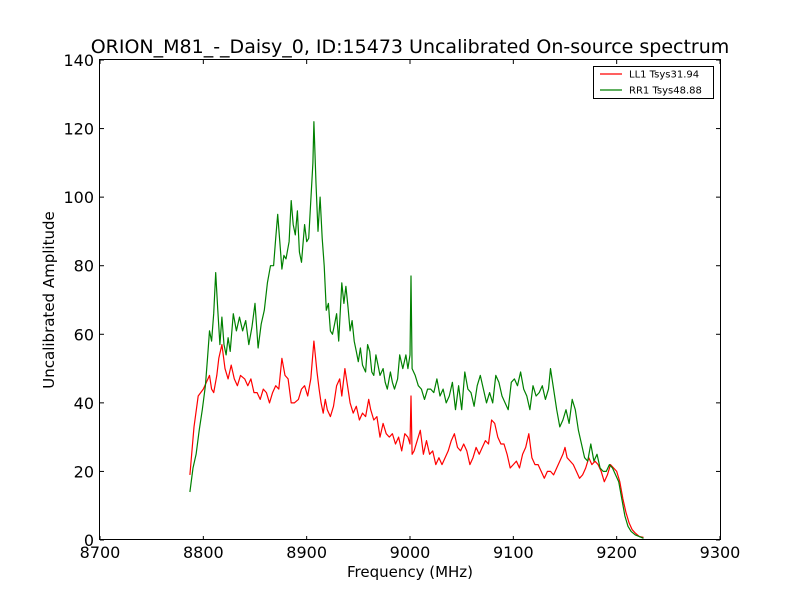  Describe the element at coordinates (410, 552) in the screenshot. I see `x-tick-label: 9000` at that location.